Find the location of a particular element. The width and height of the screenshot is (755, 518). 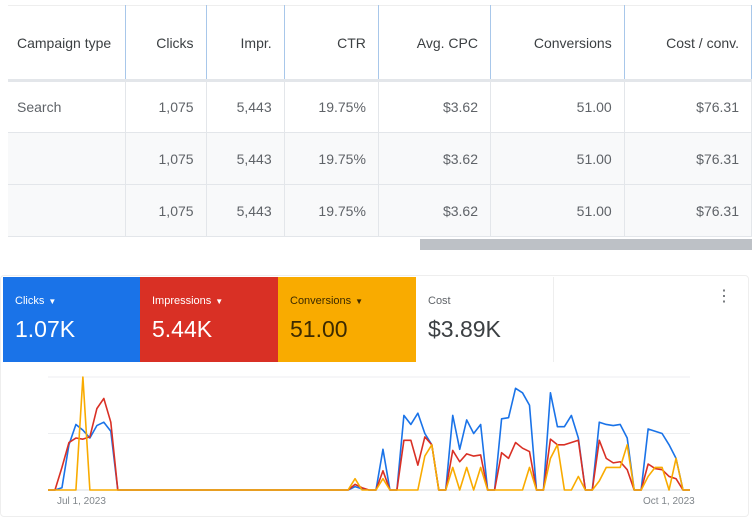

col-clicks: Clicks is located at coordinates (166, 43).